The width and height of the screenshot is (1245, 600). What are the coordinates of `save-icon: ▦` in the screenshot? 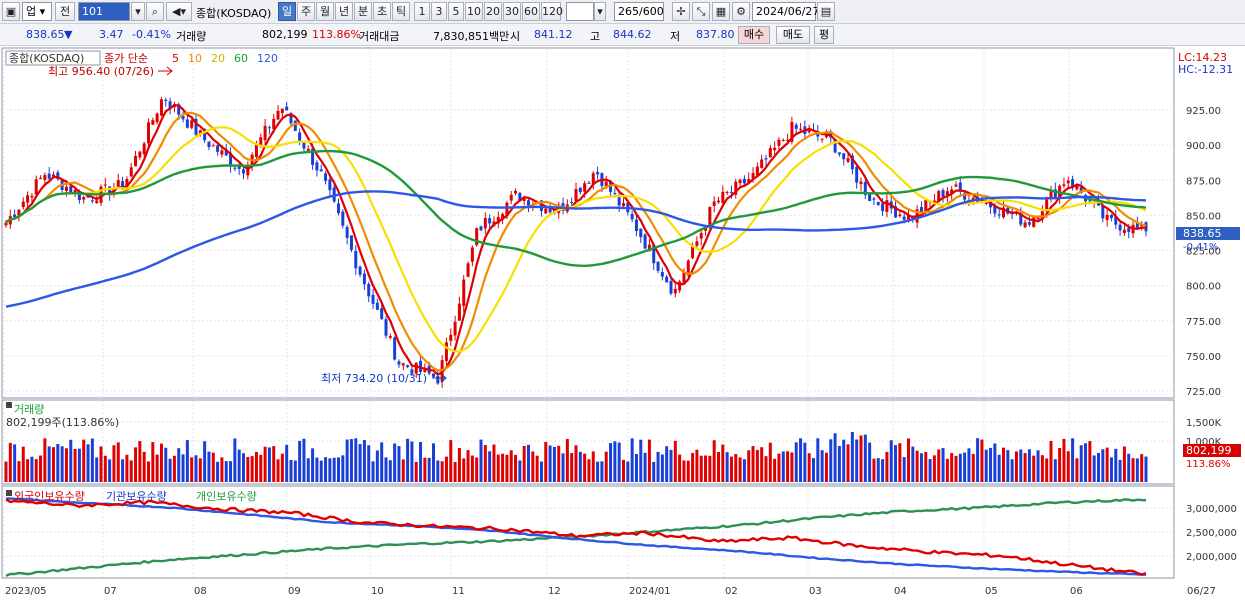 It's located at (721, 11).